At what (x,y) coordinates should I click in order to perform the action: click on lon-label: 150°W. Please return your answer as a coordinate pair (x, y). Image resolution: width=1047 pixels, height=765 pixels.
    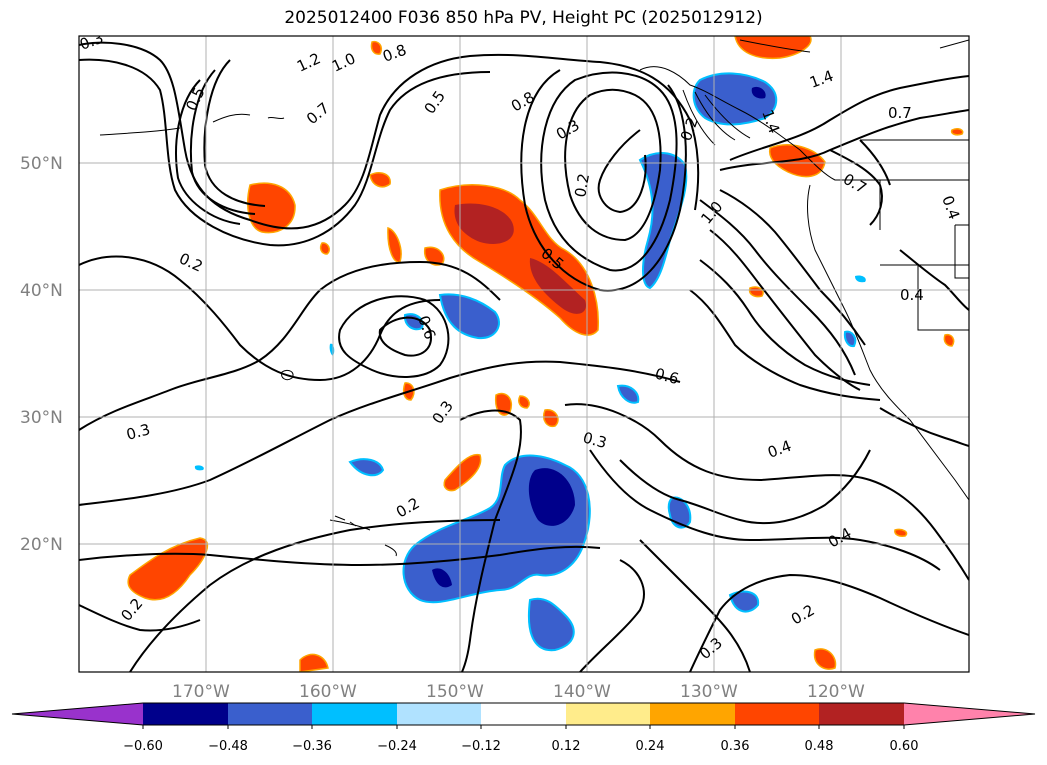
    Looking at the image, I should click on (455, 692).